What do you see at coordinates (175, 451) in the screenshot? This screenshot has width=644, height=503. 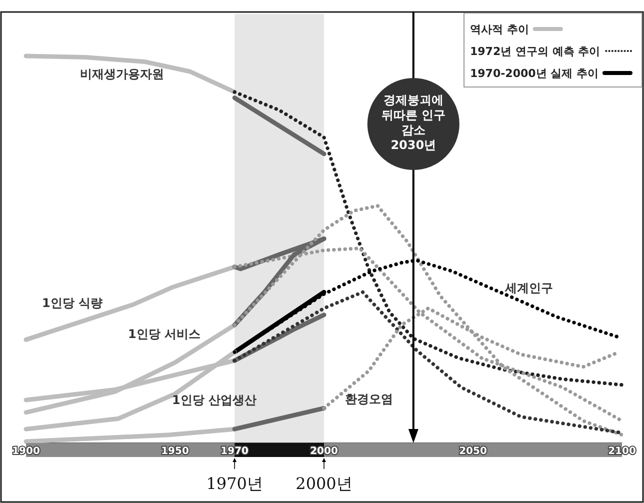 I see `x-tick-label: 1950` at bounding box center [175, 451].